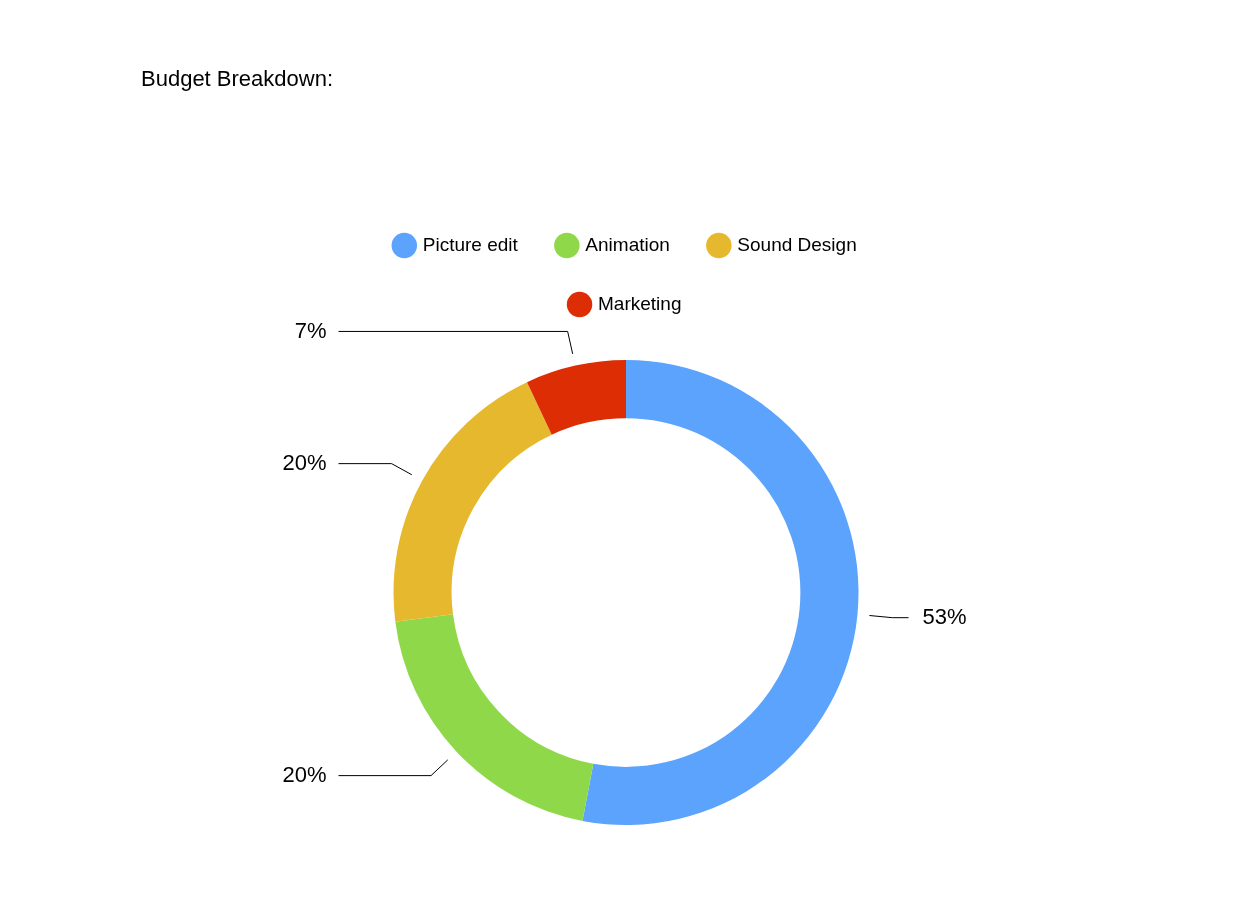 The width and height of the screenshot is (1257, 910). I want to click on data-label: 53%, so click(944, 616).